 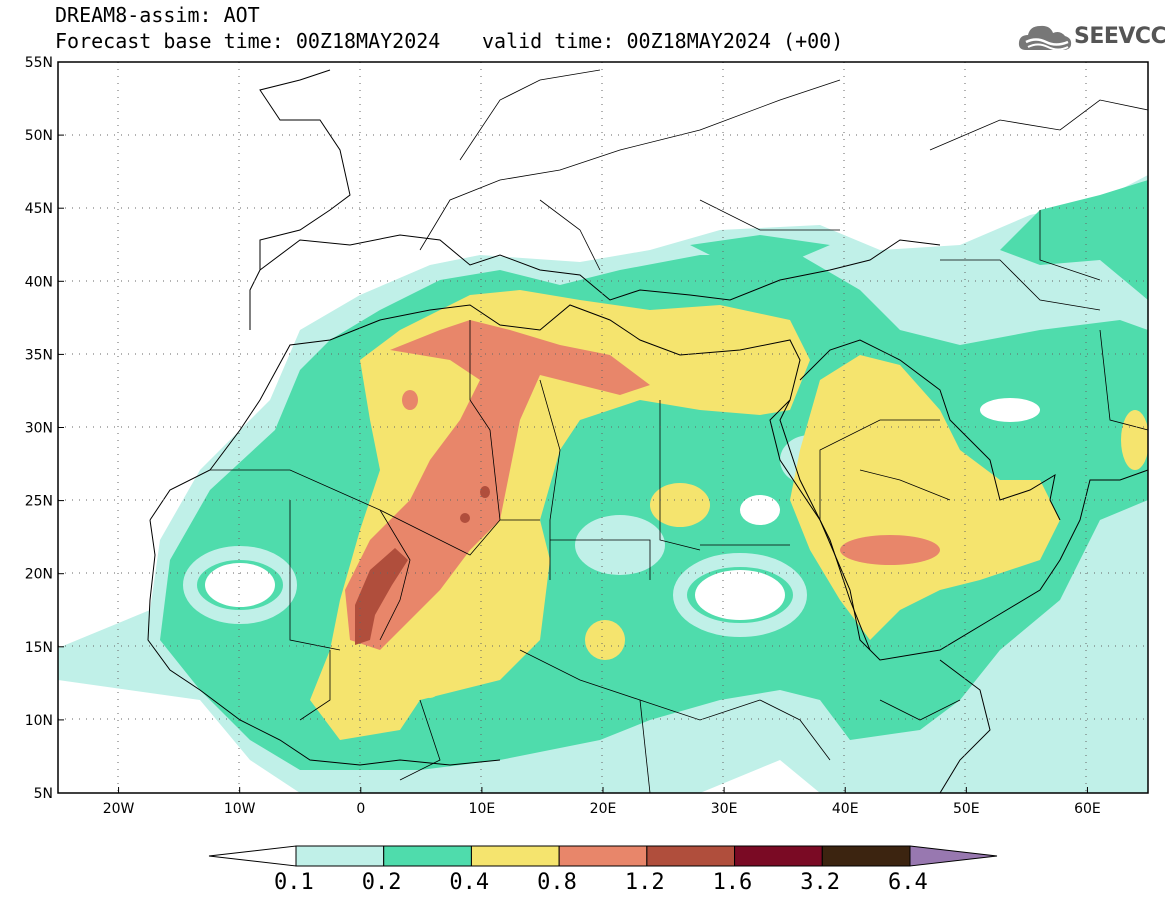 I want to click on lat-tick-label: 40N, so click(x=39, y=282).